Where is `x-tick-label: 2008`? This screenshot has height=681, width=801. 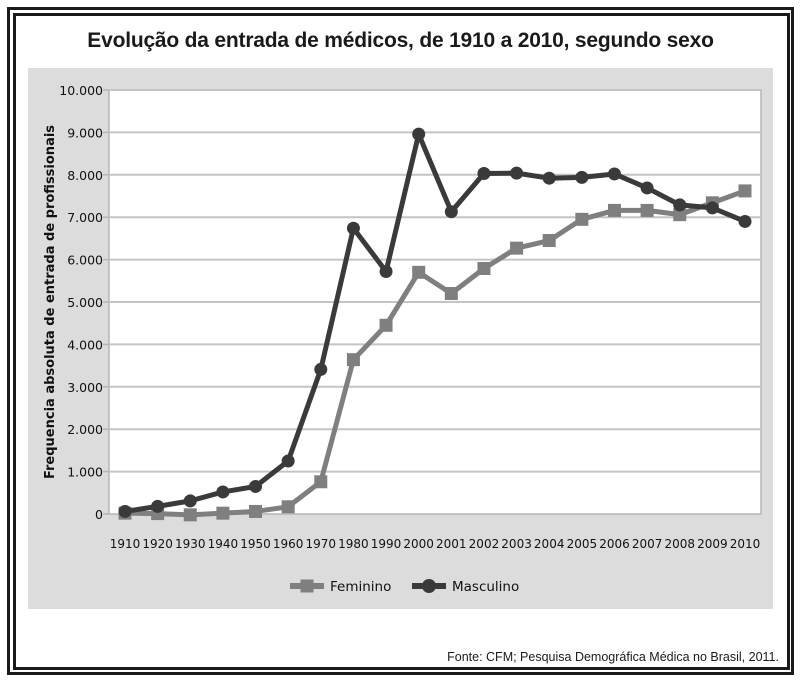 x-tick-label: 2008 is located at coordinates (679, 544).